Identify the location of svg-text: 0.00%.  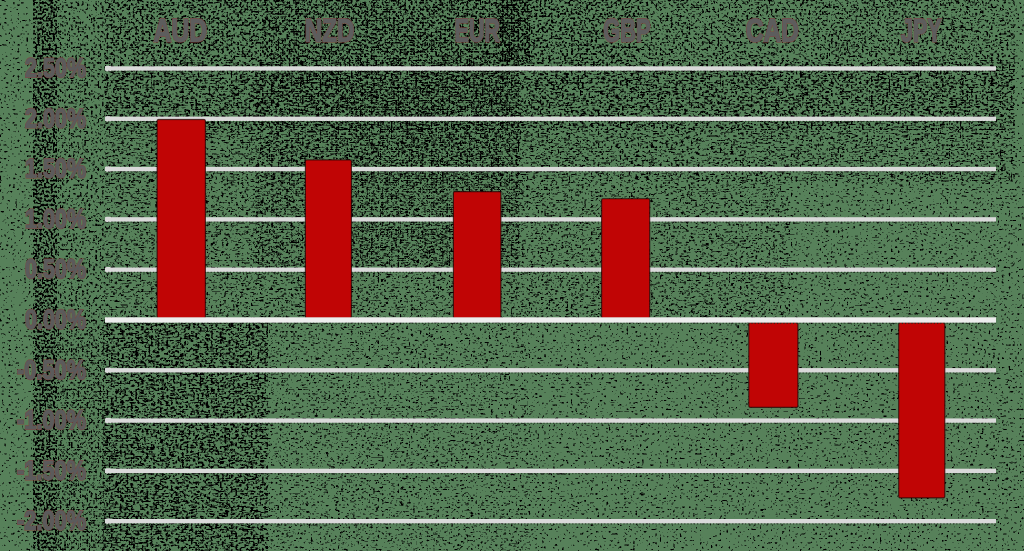
(55, 320).